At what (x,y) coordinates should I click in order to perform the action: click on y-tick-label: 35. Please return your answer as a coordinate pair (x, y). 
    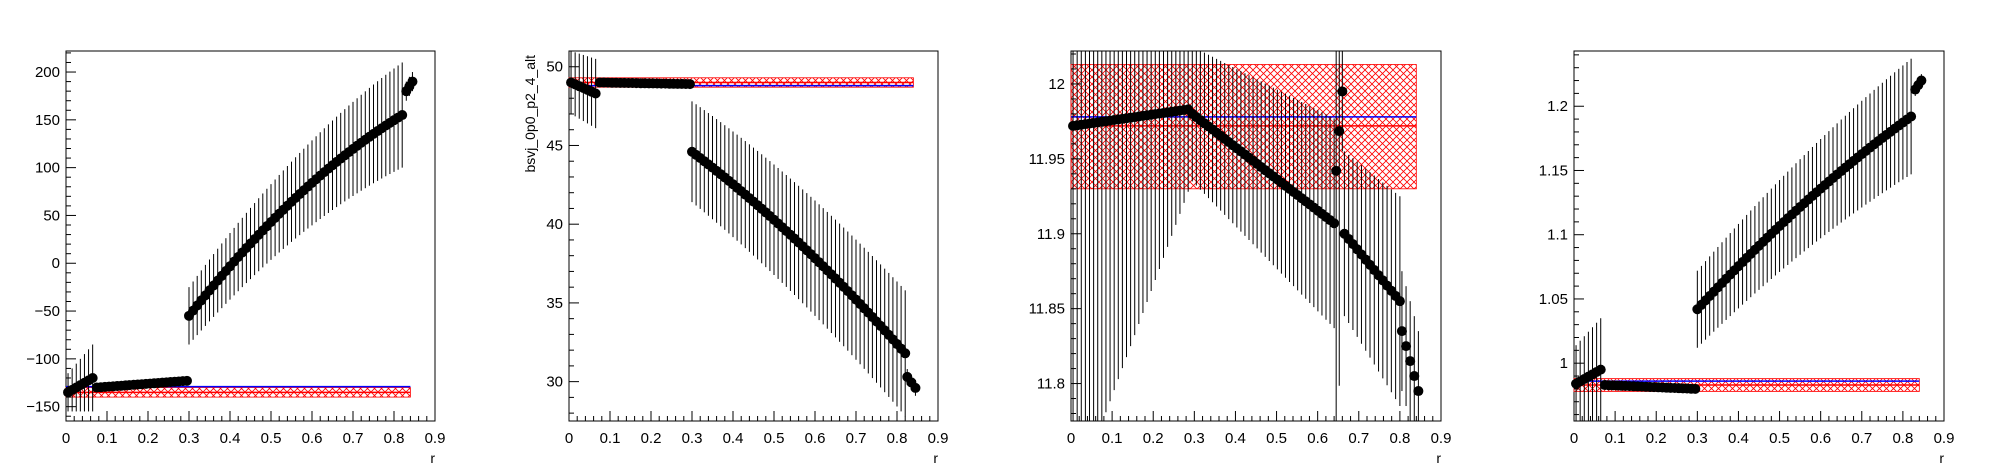
    Looking at the image, I should click on (554, 303).